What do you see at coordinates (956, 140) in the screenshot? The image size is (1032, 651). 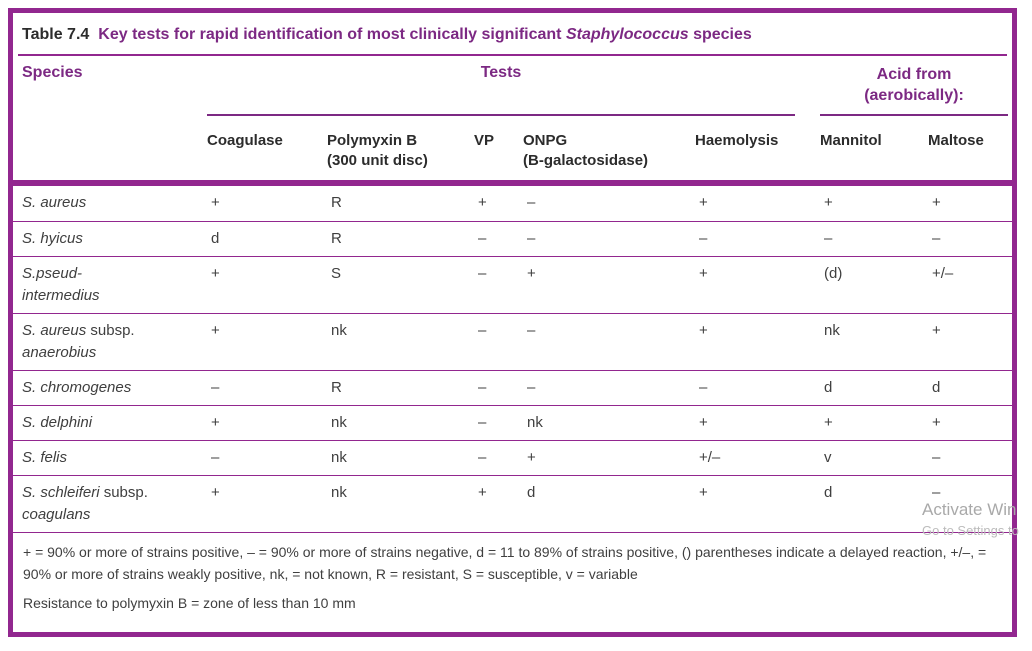 I see `column-header-7: Maltose` at bounding box center [956, 140].